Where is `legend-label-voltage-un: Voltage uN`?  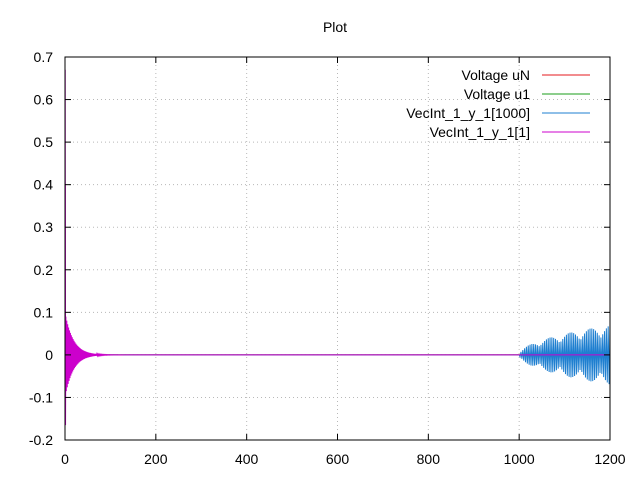 legend-label-voltage-un: Voltage uN is located at coordinates (496, 75).